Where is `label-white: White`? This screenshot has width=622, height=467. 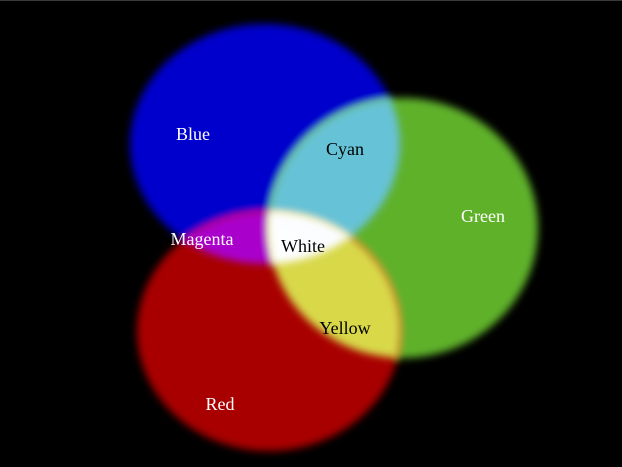
label-white: White is located at coordinates (303, 246).